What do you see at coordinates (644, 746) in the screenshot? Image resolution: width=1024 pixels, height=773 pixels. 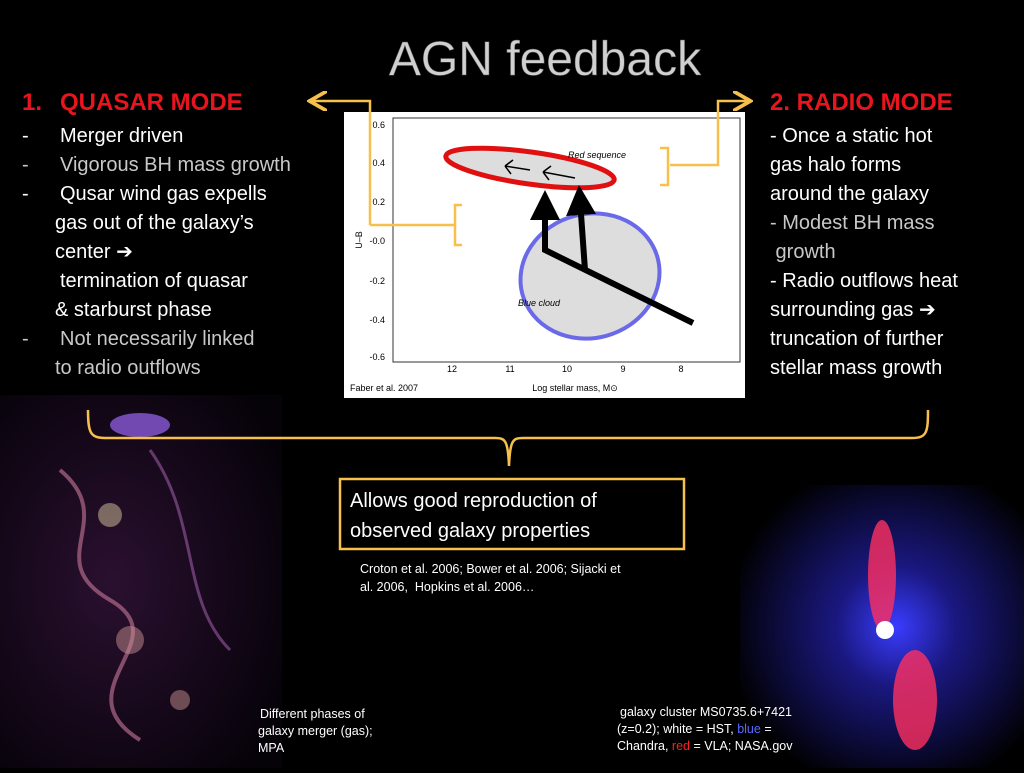 I see `caption-segment: Chandra,` at bounding box center [644, 746].